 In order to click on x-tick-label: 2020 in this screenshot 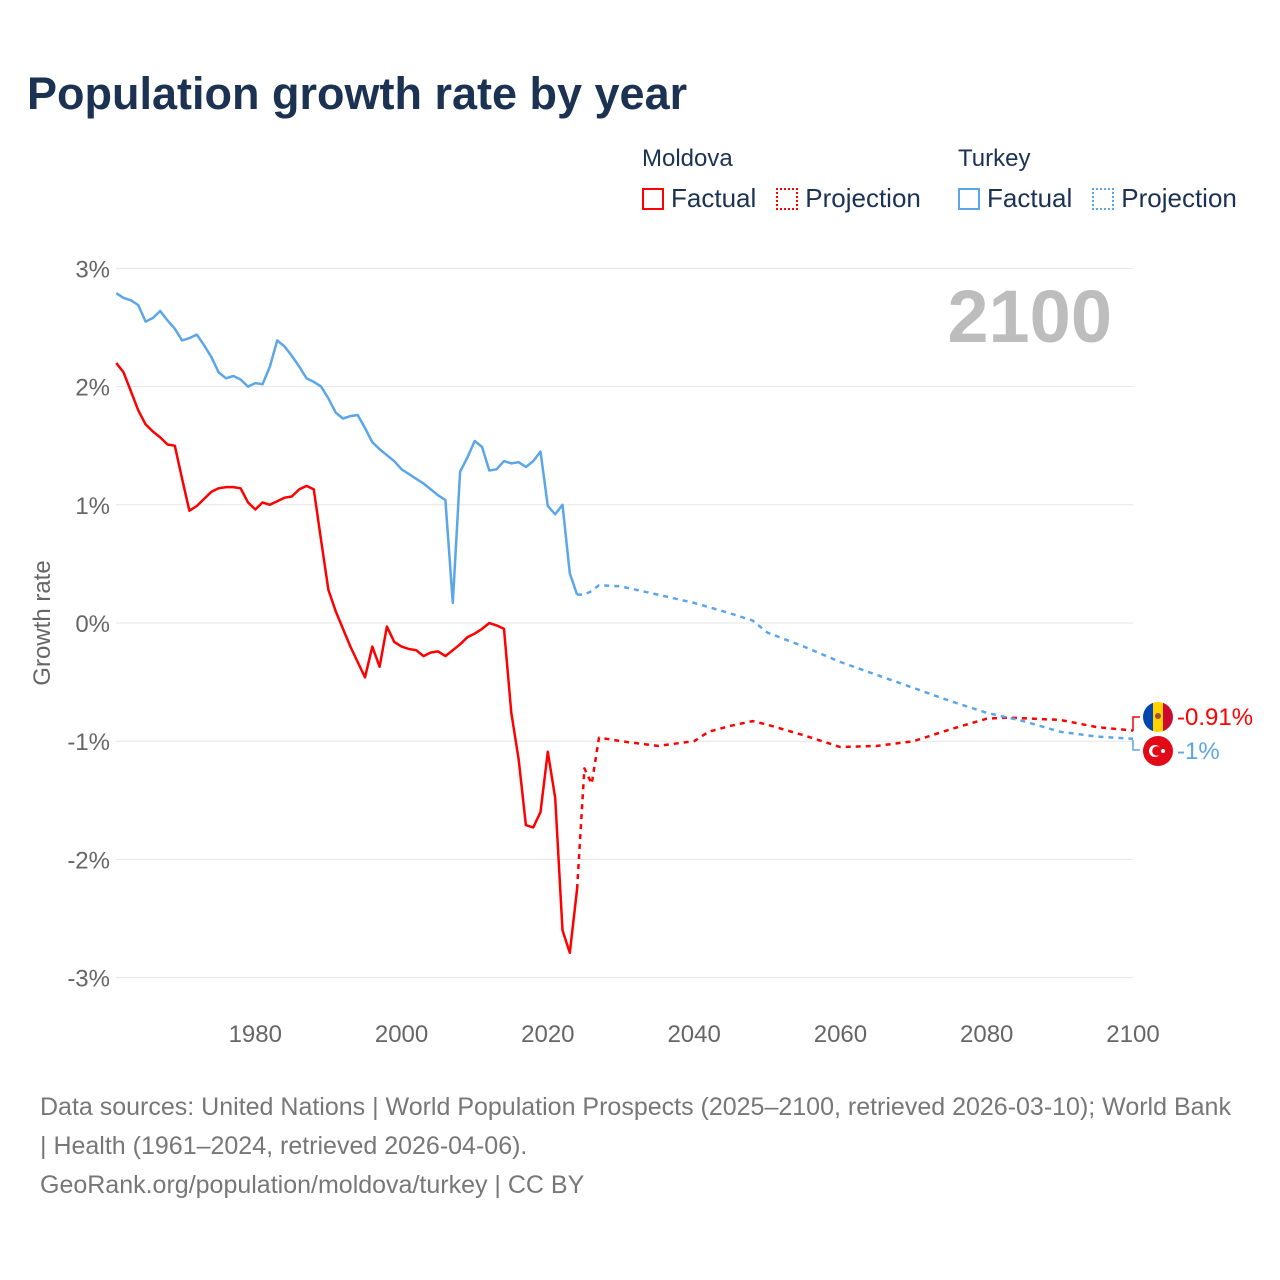, I will do `click(547, 1034)`.